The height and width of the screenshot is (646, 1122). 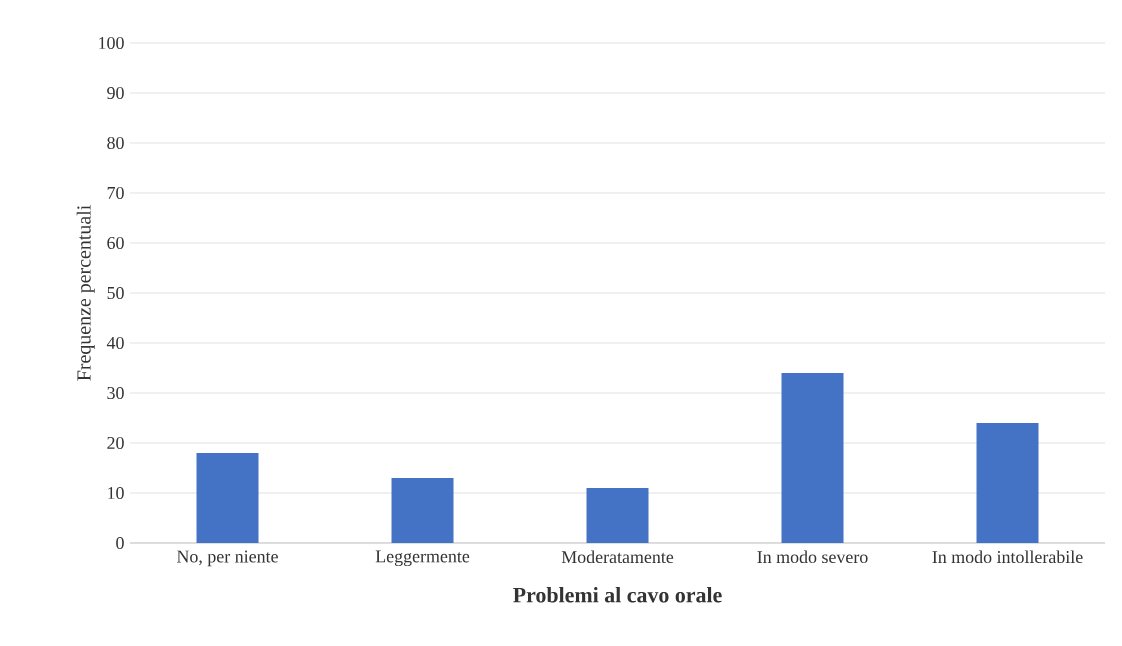 I want to click on y-tick-label: 90, so click(x=115, y=93).